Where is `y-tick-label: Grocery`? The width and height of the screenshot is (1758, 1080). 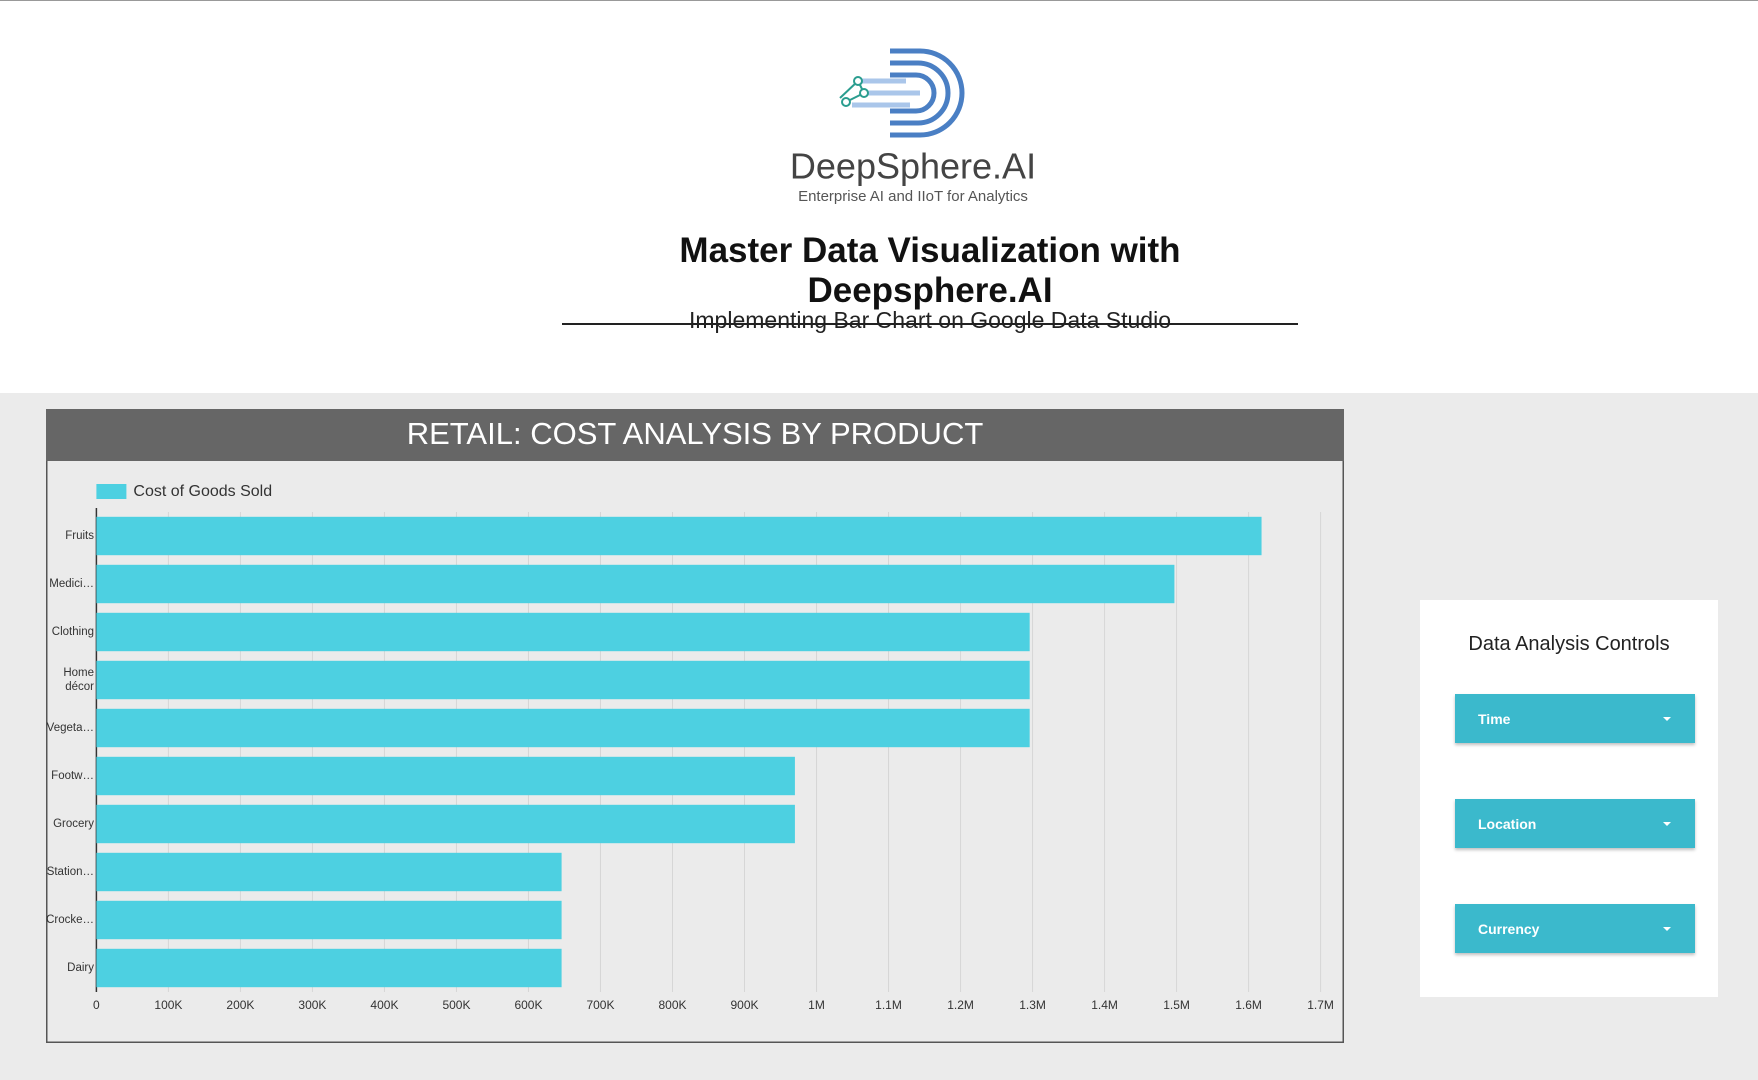
y-tick-label: Grocery is located at coordinates (73, 824).